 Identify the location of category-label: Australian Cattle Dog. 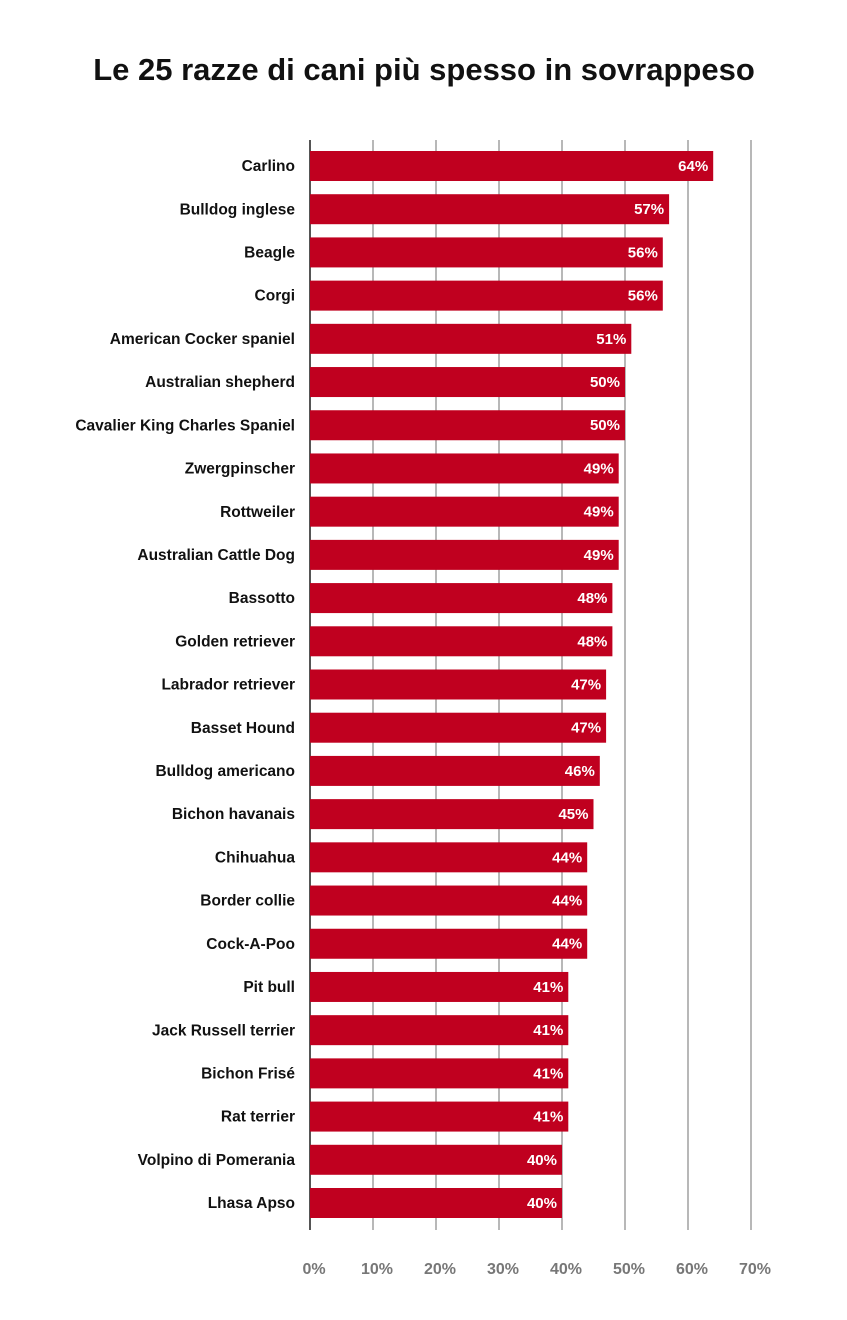
(216, 555).